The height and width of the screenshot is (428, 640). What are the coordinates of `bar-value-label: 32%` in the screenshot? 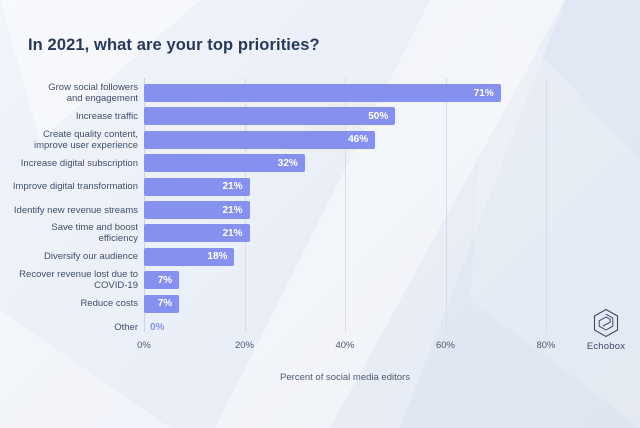 It's located at (287, 163).